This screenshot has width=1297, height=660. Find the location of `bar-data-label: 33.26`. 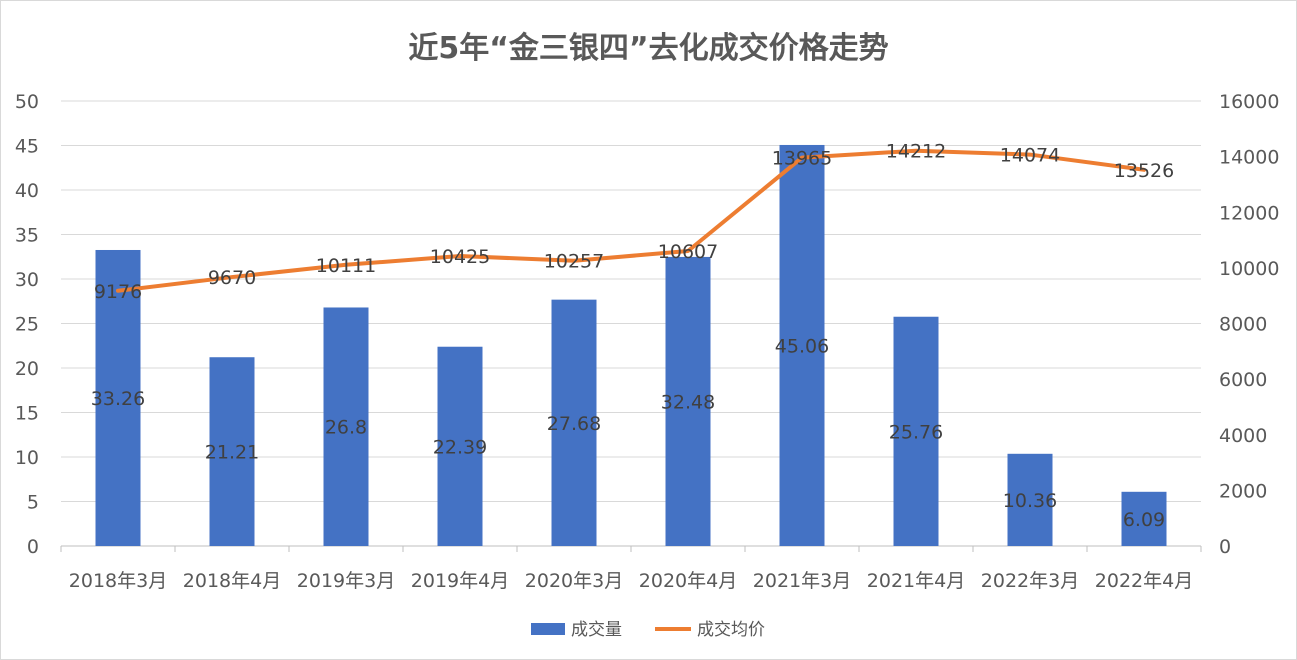

bar-data-label: 33.26 is located at coordinates (118, 399).